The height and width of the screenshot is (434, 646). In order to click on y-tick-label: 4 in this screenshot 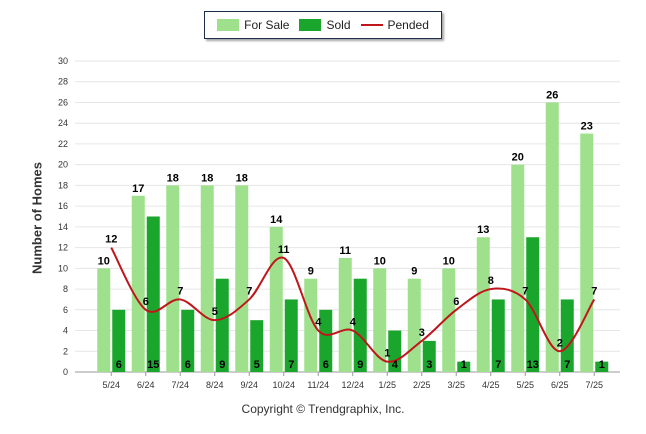, I will do `click(65, 331)`.